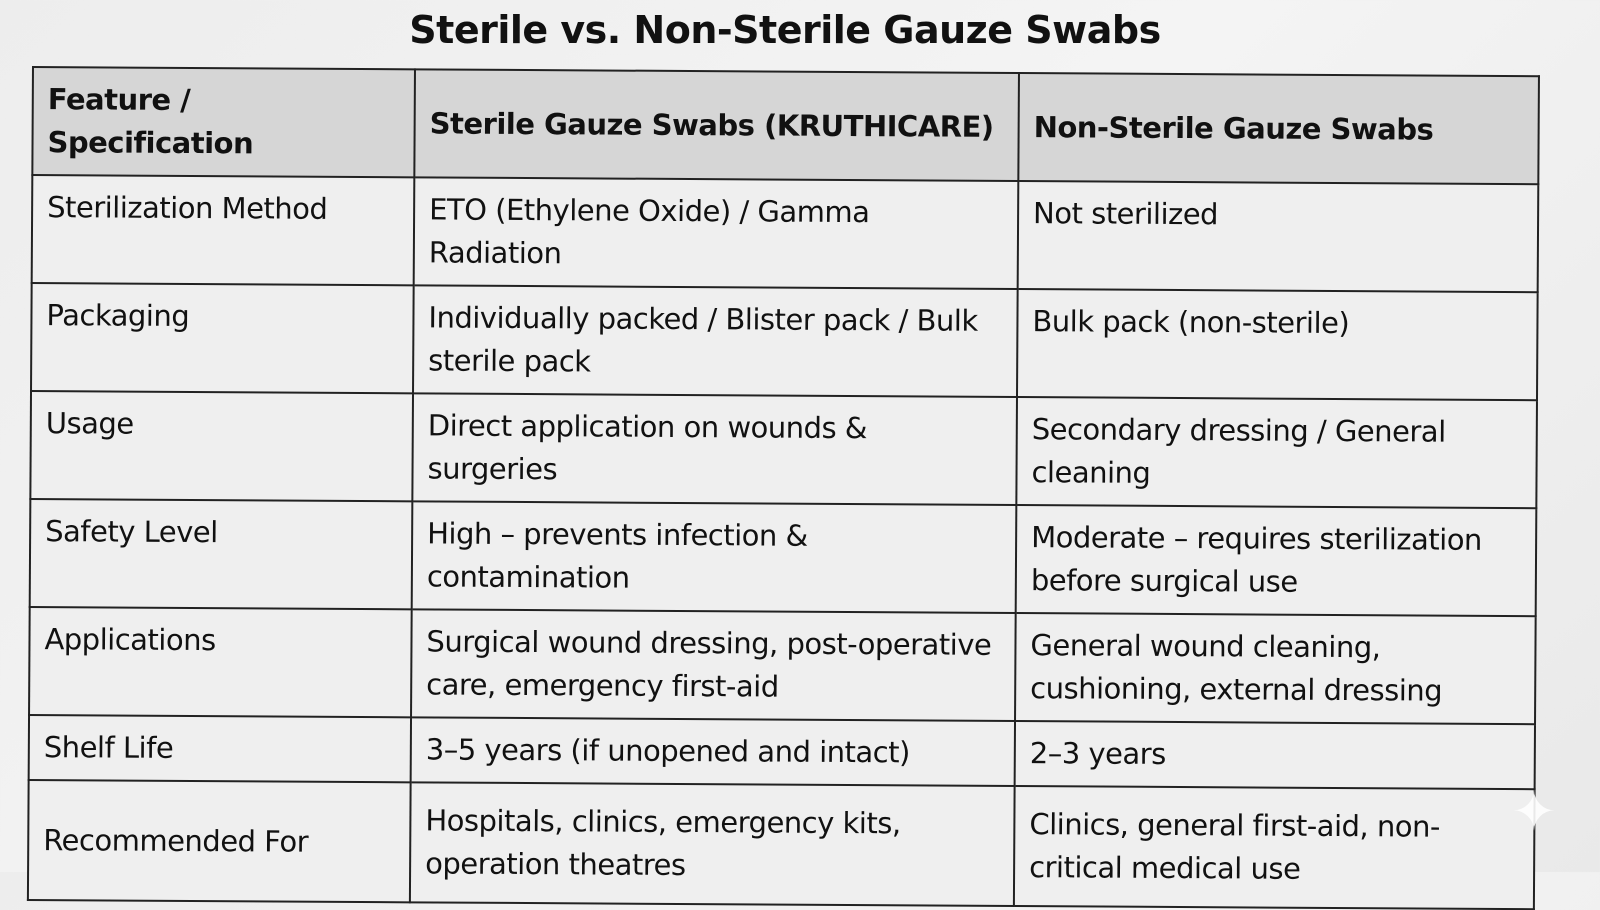 This screenshot has width=1600, height=910. What do you see at coordinates (714, 449) in the screenshot?
I see `cell-sterile: Direct application on wounds & surgeries` at bounding box center [714, 449].